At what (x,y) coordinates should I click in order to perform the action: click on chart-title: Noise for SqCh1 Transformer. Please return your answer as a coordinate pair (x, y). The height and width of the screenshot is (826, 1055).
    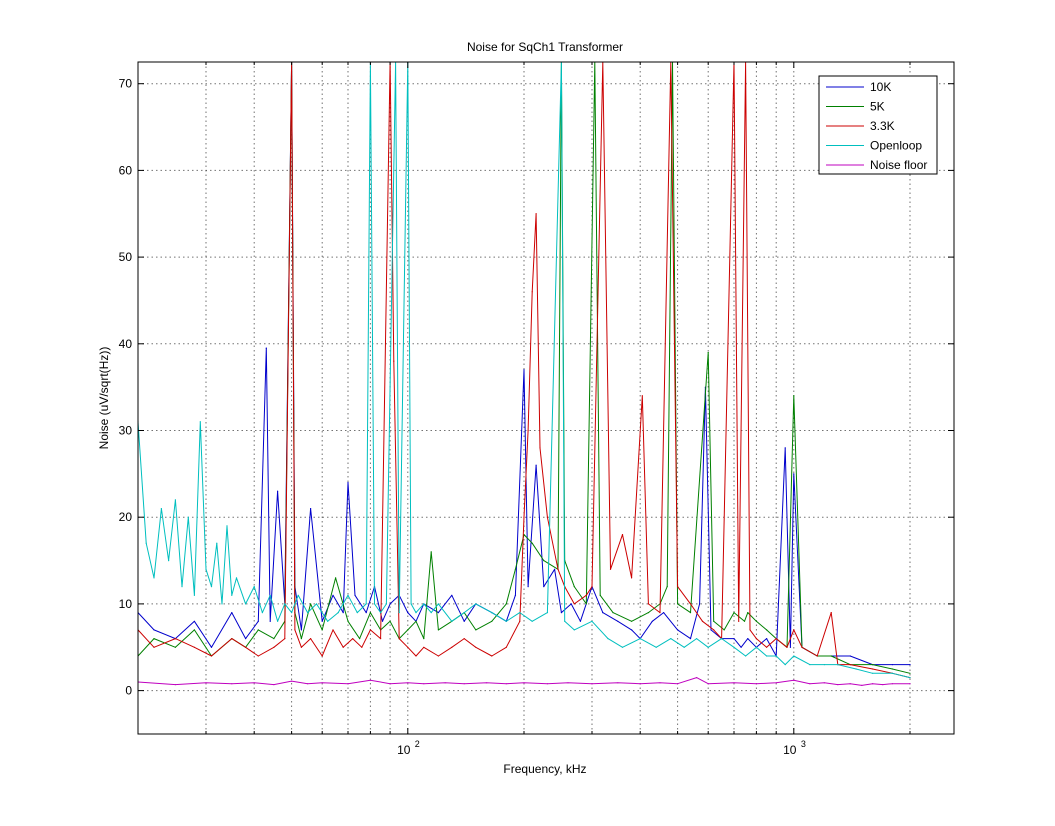
    Looking at the image, I should click on (545, 47).